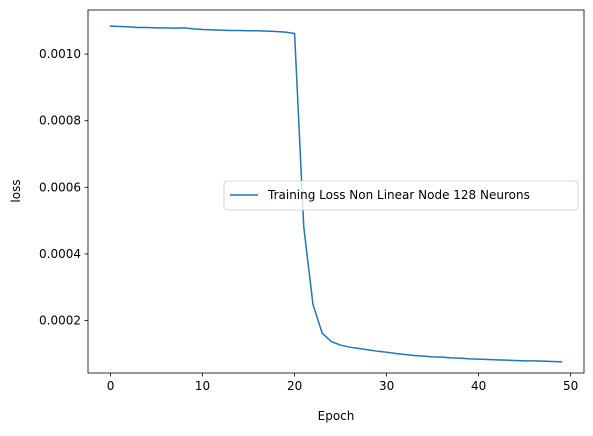  What do you see at coordinates (60, 54) in the screenshot?
I see `y-tick-label: 0.0010` at bounding box center [60, 54].